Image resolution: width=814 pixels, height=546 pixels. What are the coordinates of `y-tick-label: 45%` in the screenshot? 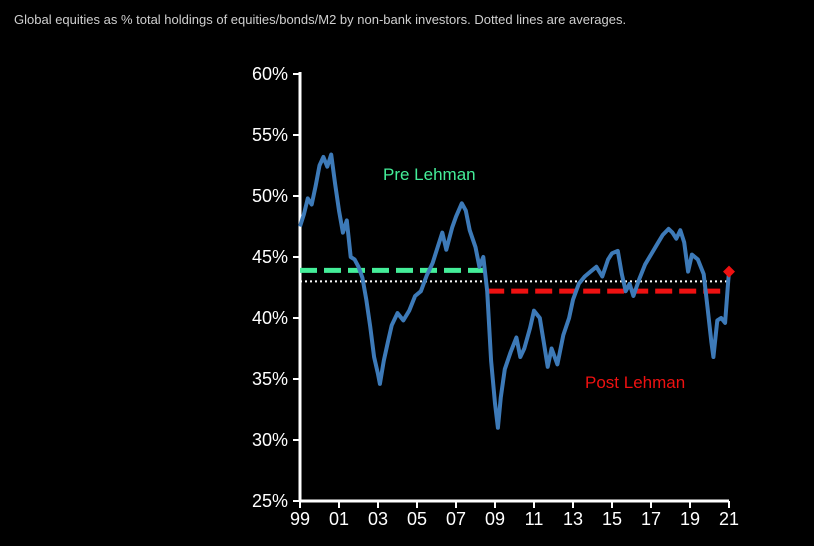 It's located at (270, 257).